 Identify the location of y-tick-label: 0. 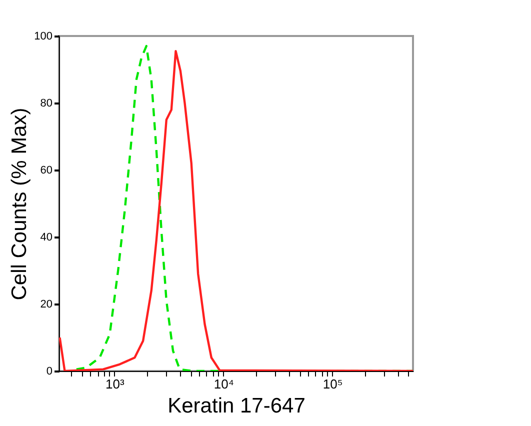
(49, 372).